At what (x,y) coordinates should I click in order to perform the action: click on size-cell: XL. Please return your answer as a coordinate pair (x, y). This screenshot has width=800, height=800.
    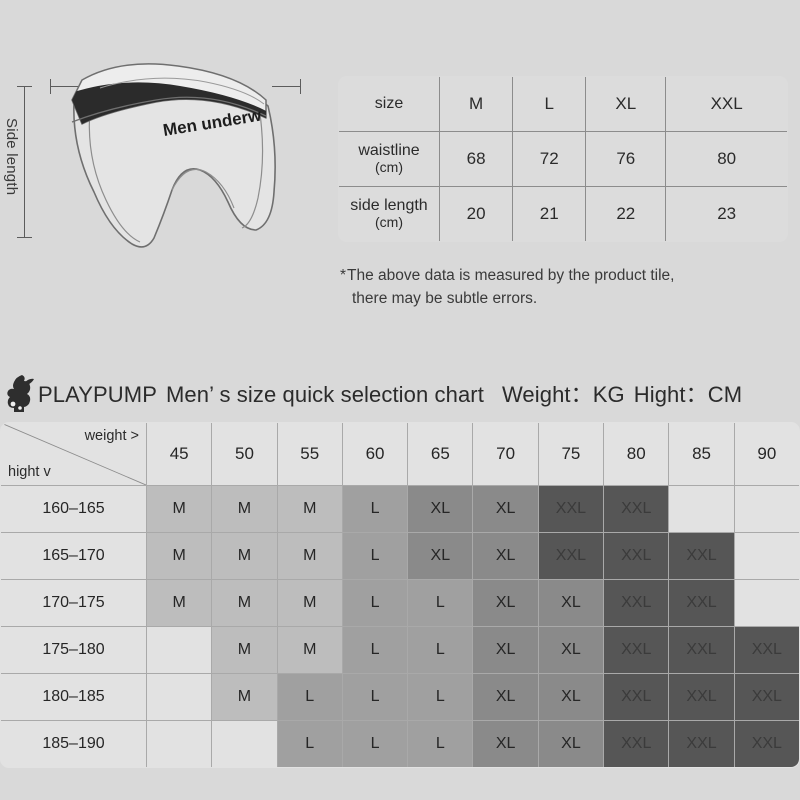
    Looking at the image, I should click on (626, 104).